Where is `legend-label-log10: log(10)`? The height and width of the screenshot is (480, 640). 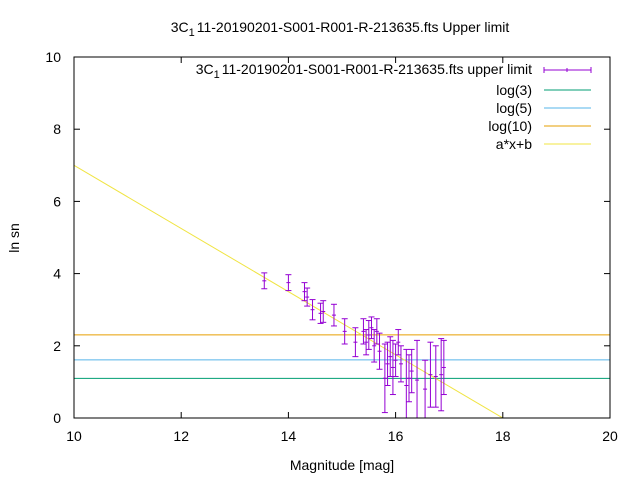
legend-label-log10: log(10) is located at coordinates (510, 126).